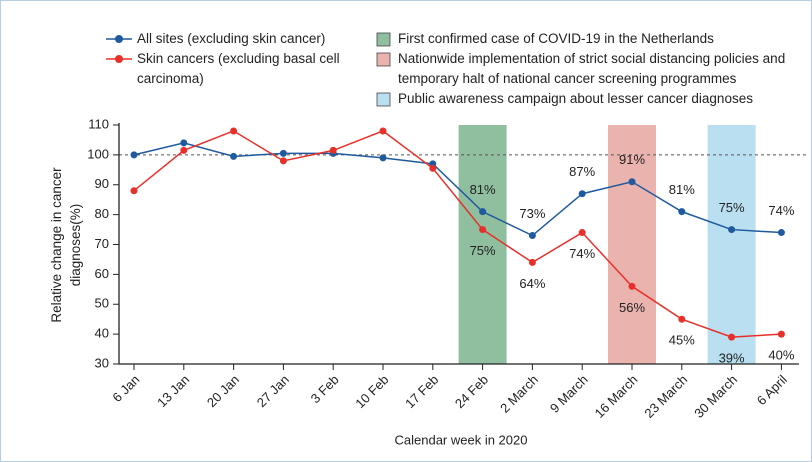 The width and height of the screenshot is (812, 462). Describe the element at coordinates (231, 38) in the screenshot. I see `legend-label: All sites (excluding skin cancer)` at that location.